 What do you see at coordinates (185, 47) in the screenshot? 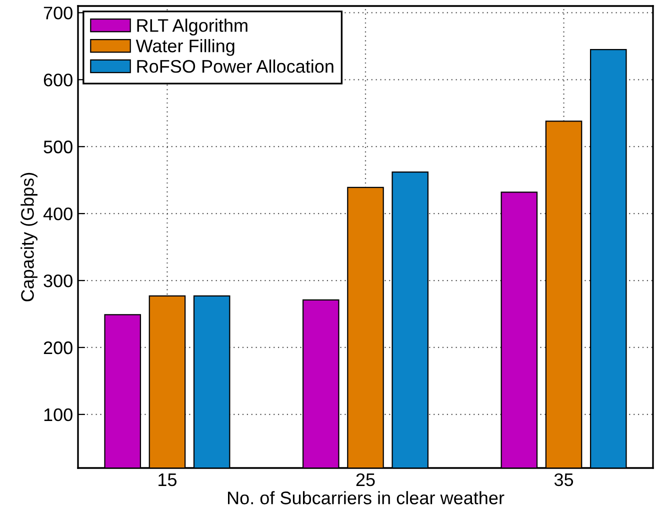
I see `legend-label: Water Filling` at bounding box center [185, 47].